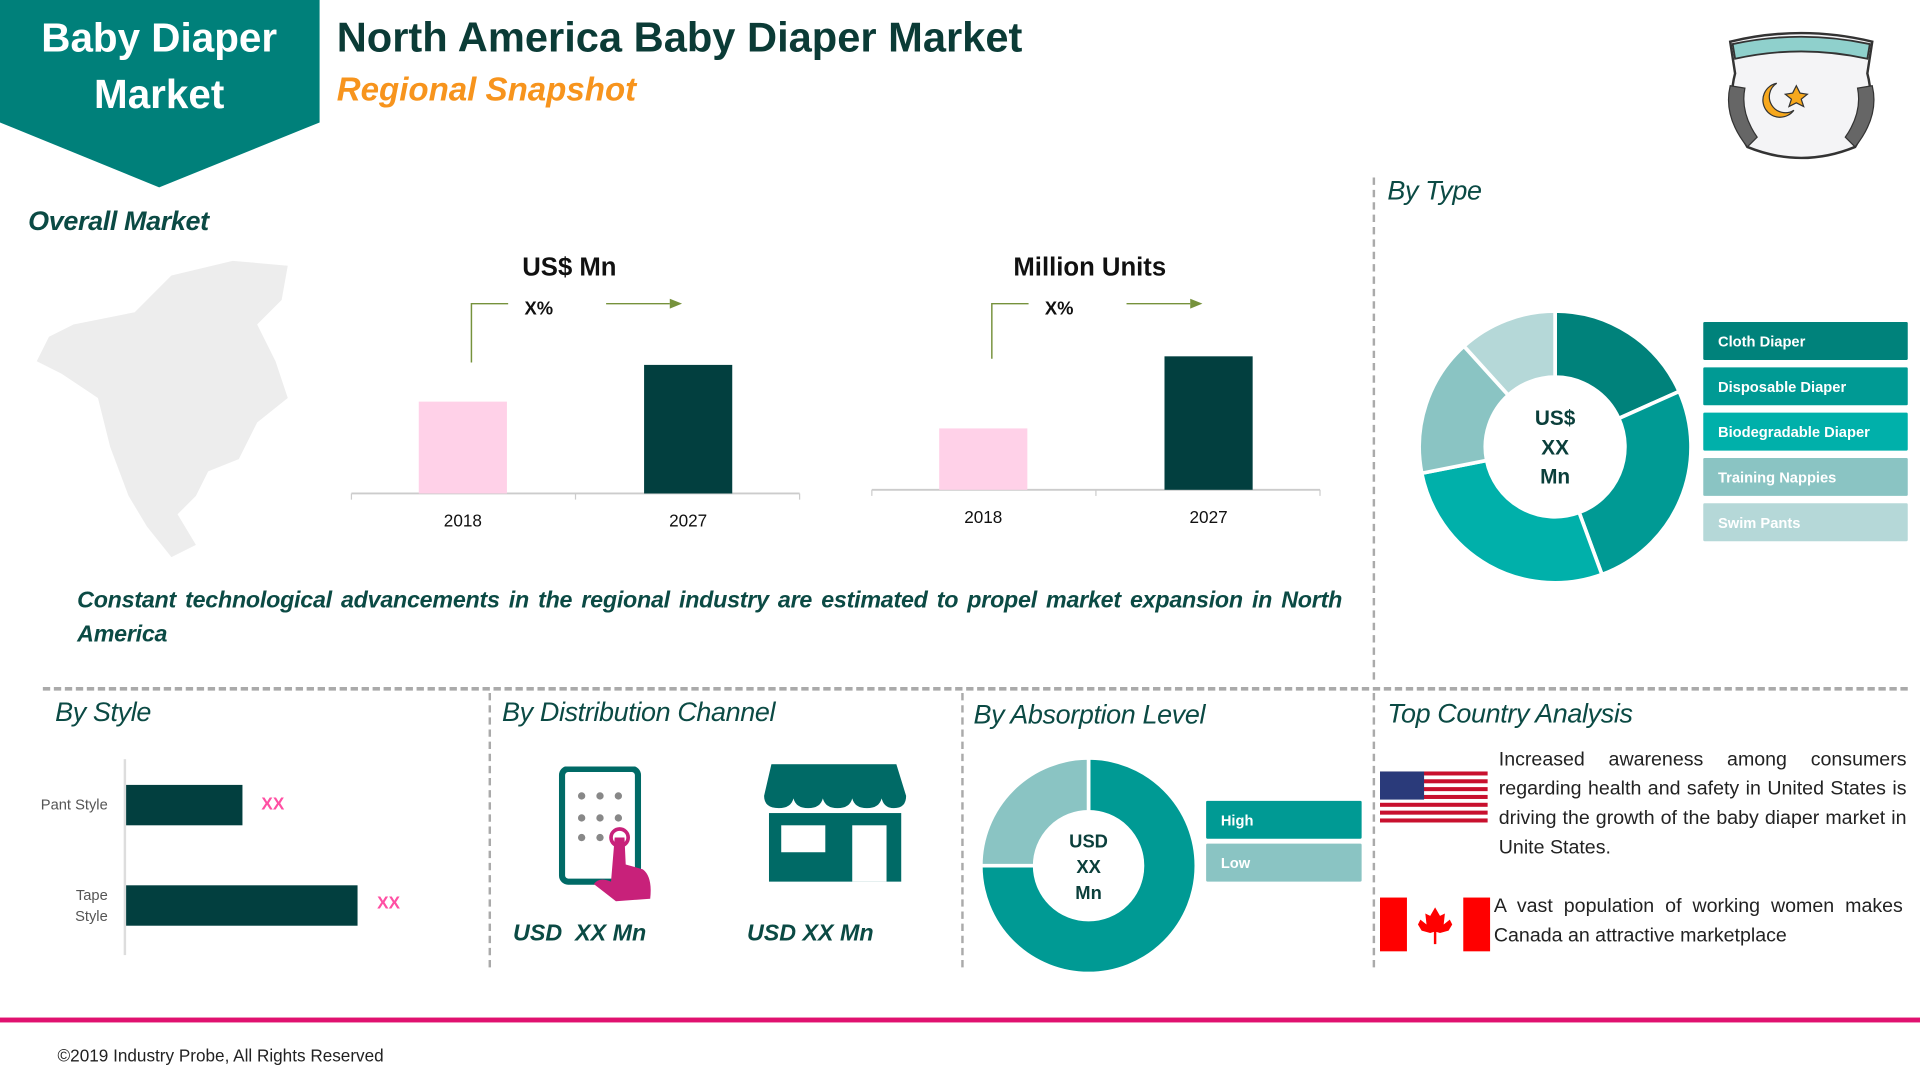 The image size is (1920, 1080). What do you see at coordinates (103, 712) in the screenshot?
I see `by-style-title: By Style` at bounding box center [103, 712].